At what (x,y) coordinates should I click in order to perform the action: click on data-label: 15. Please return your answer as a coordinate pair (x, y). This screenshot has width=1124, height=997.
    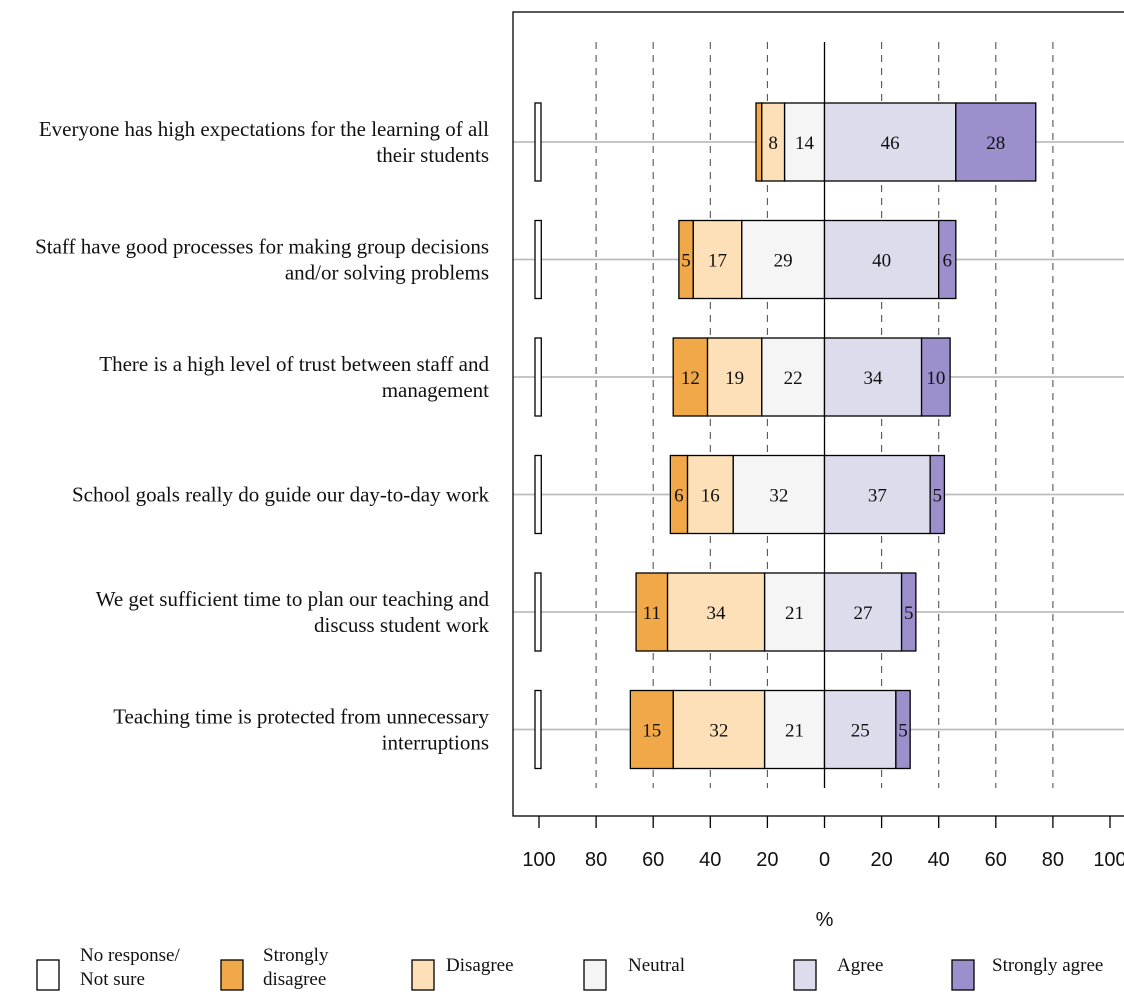
    Looking at the image, I should click on (651, 731).